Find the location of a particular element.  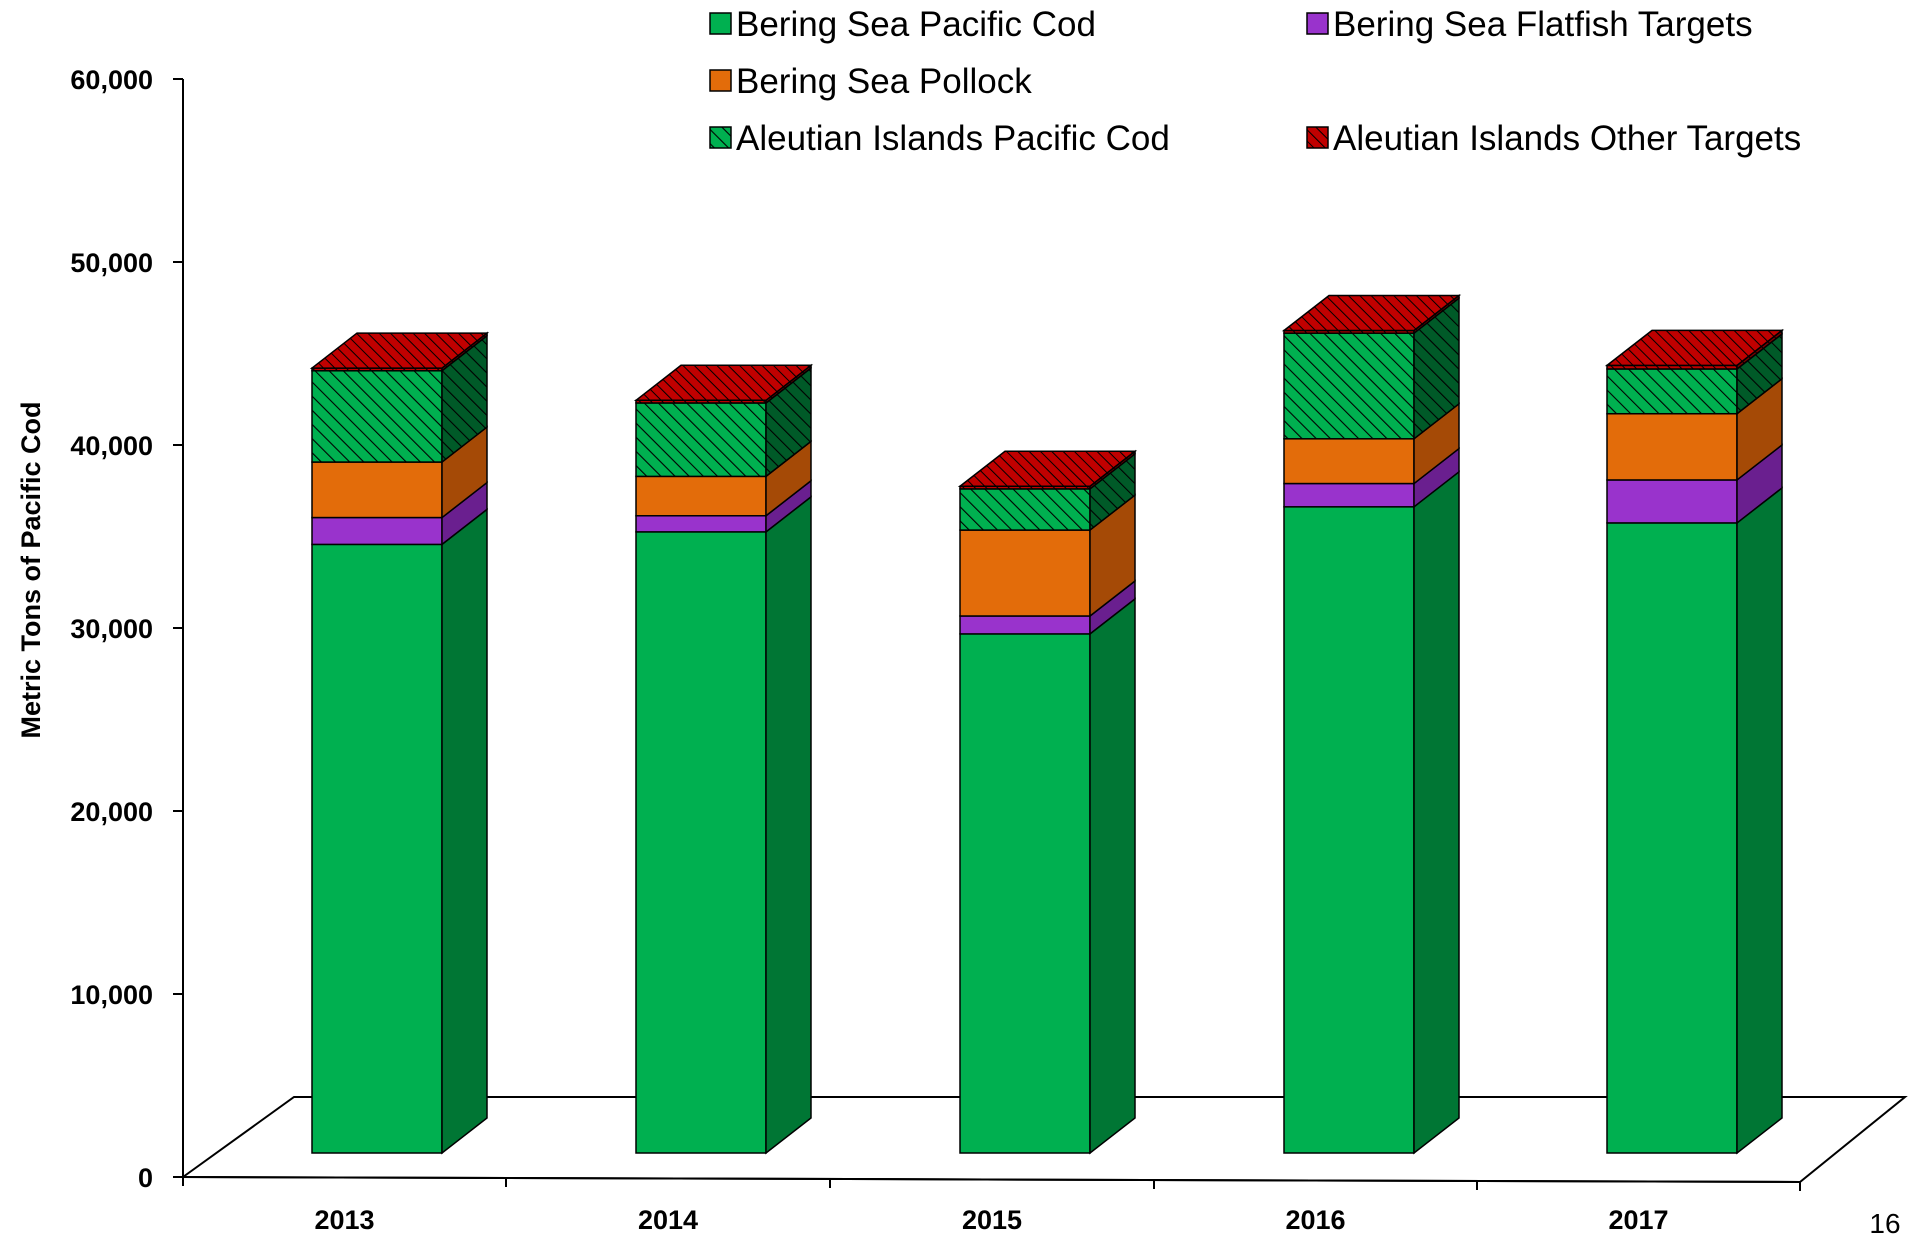

legend-label: Aleutian Islands Other Targets is located at coordinates (1567, 138).